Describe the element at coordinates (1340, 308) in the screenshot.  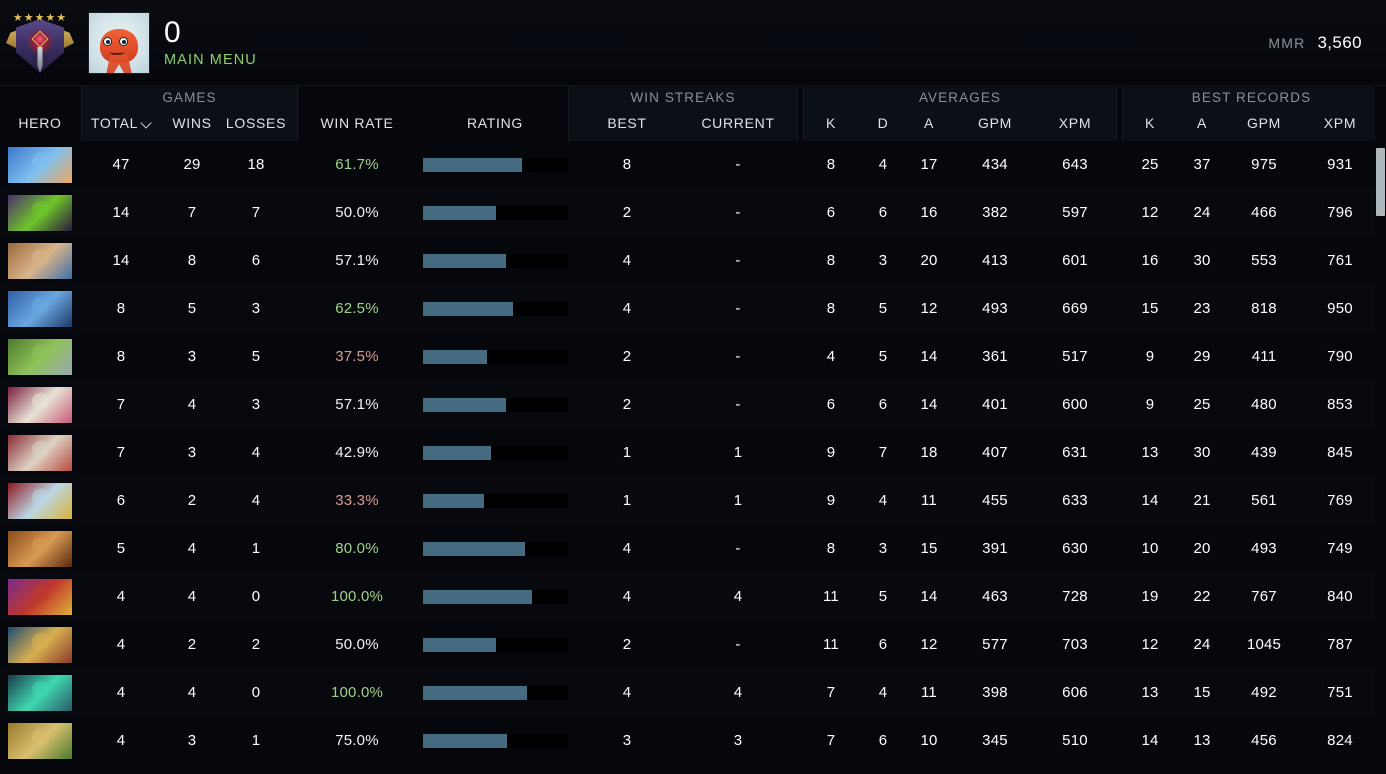
I see `cell-best_xpm: 950` at that location.